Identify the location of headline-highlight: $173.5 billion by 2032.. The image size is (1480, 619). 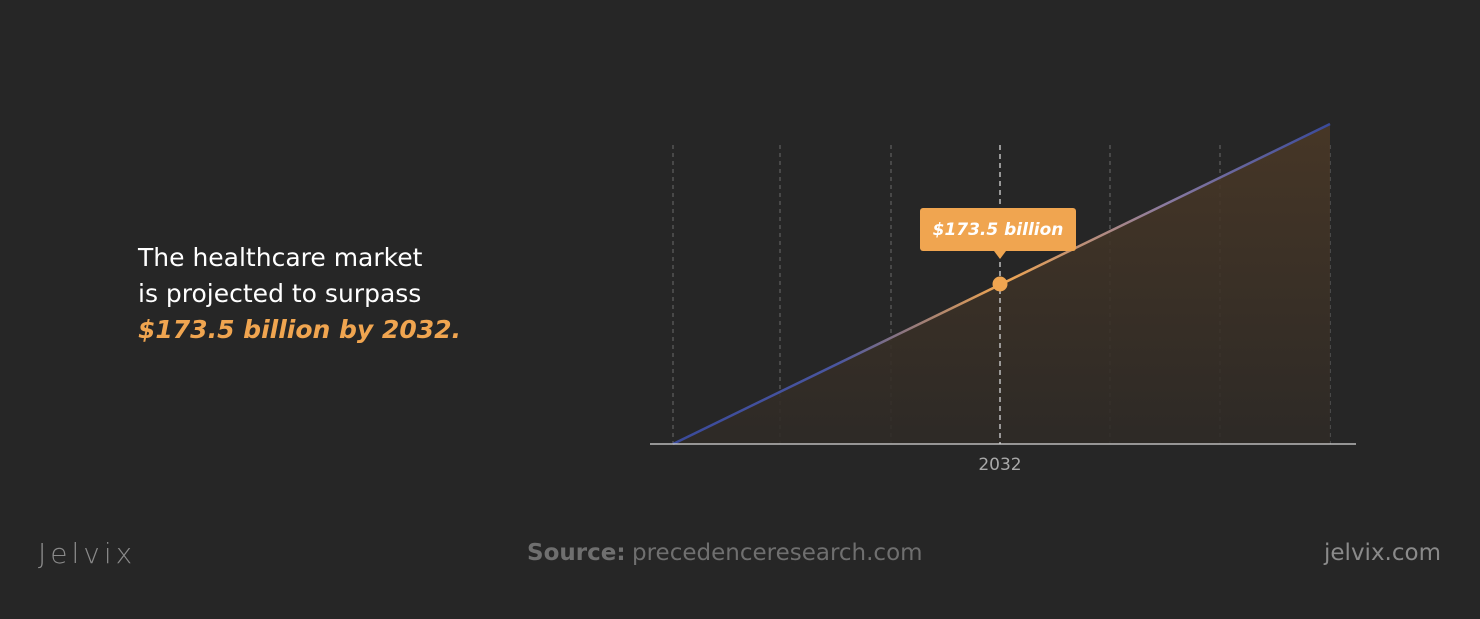
(299, 329).